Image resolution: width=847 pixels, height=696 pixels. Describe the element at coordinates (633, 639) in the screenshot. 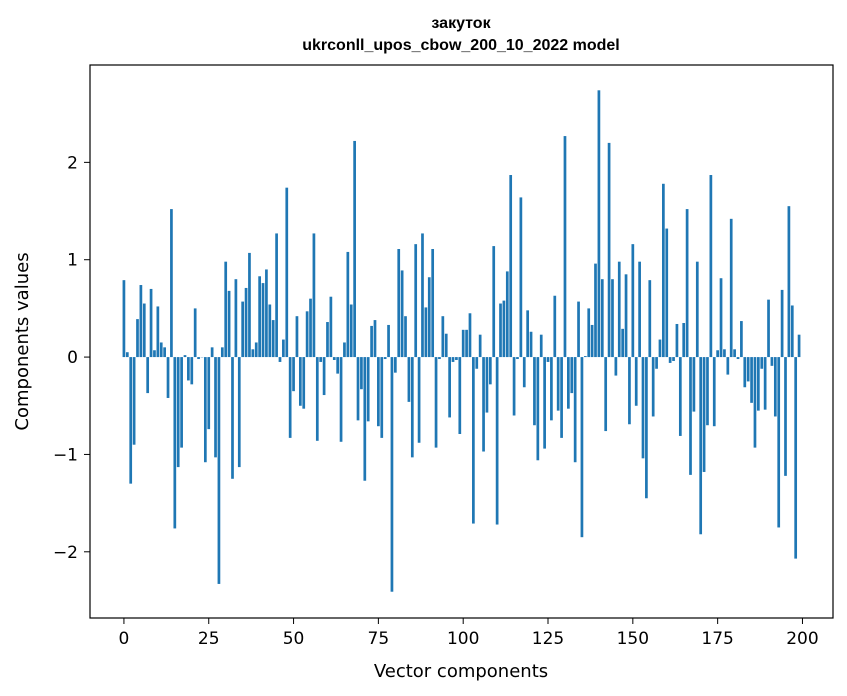

I see `x-tick-label: 150` at that location.